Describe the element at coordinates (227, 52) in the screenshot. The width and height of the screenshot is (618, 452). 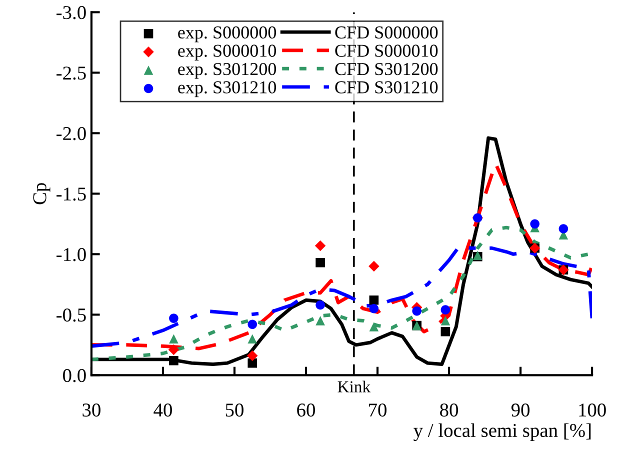
I see `legend-label: exp. S000010` at that location.